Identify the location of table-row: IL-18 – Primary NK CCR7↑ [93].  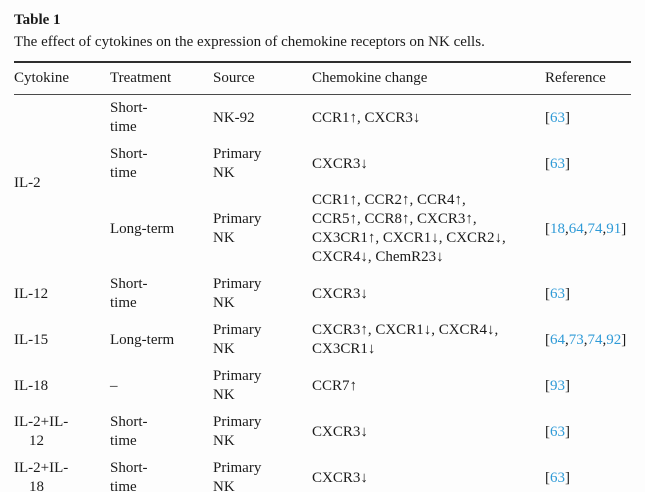
(322, 386).